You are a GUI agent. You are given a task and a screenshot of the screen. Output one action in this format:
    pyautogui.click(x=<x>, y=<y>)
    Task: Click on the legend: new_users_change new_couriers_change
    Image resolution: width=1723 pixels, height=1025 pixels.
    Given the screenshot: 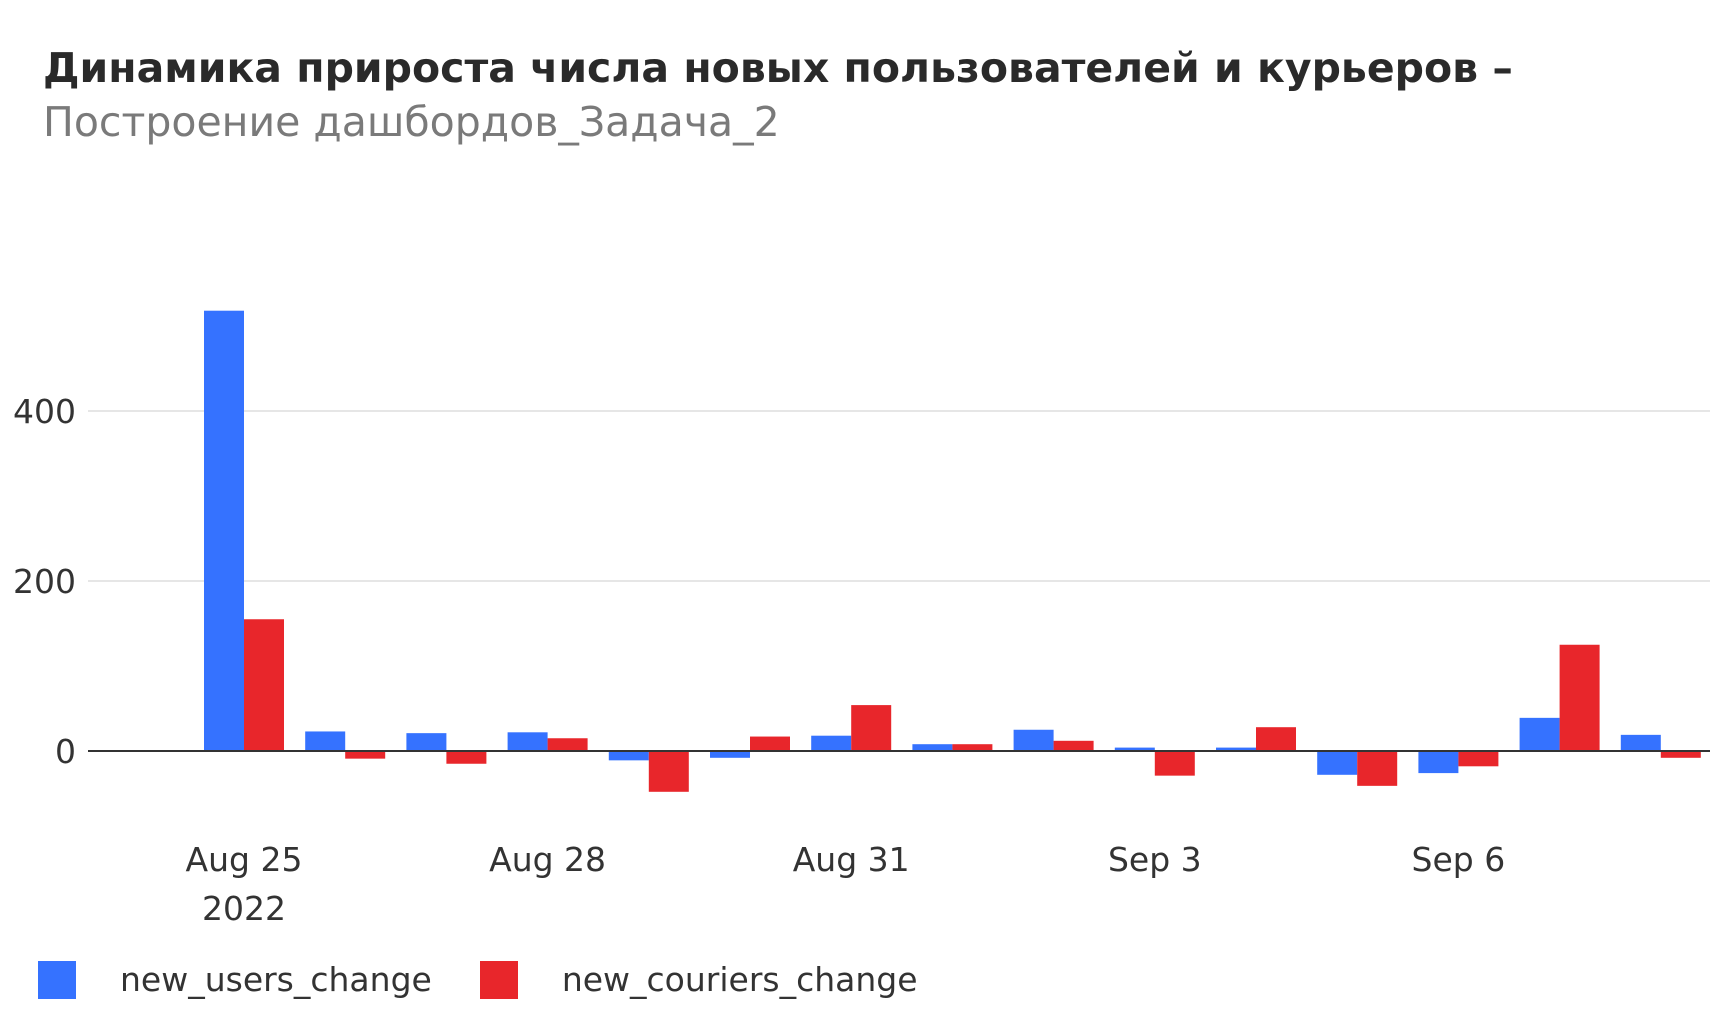 What is the action you would take?
    pyautogui.click(x=502, y=979)
    